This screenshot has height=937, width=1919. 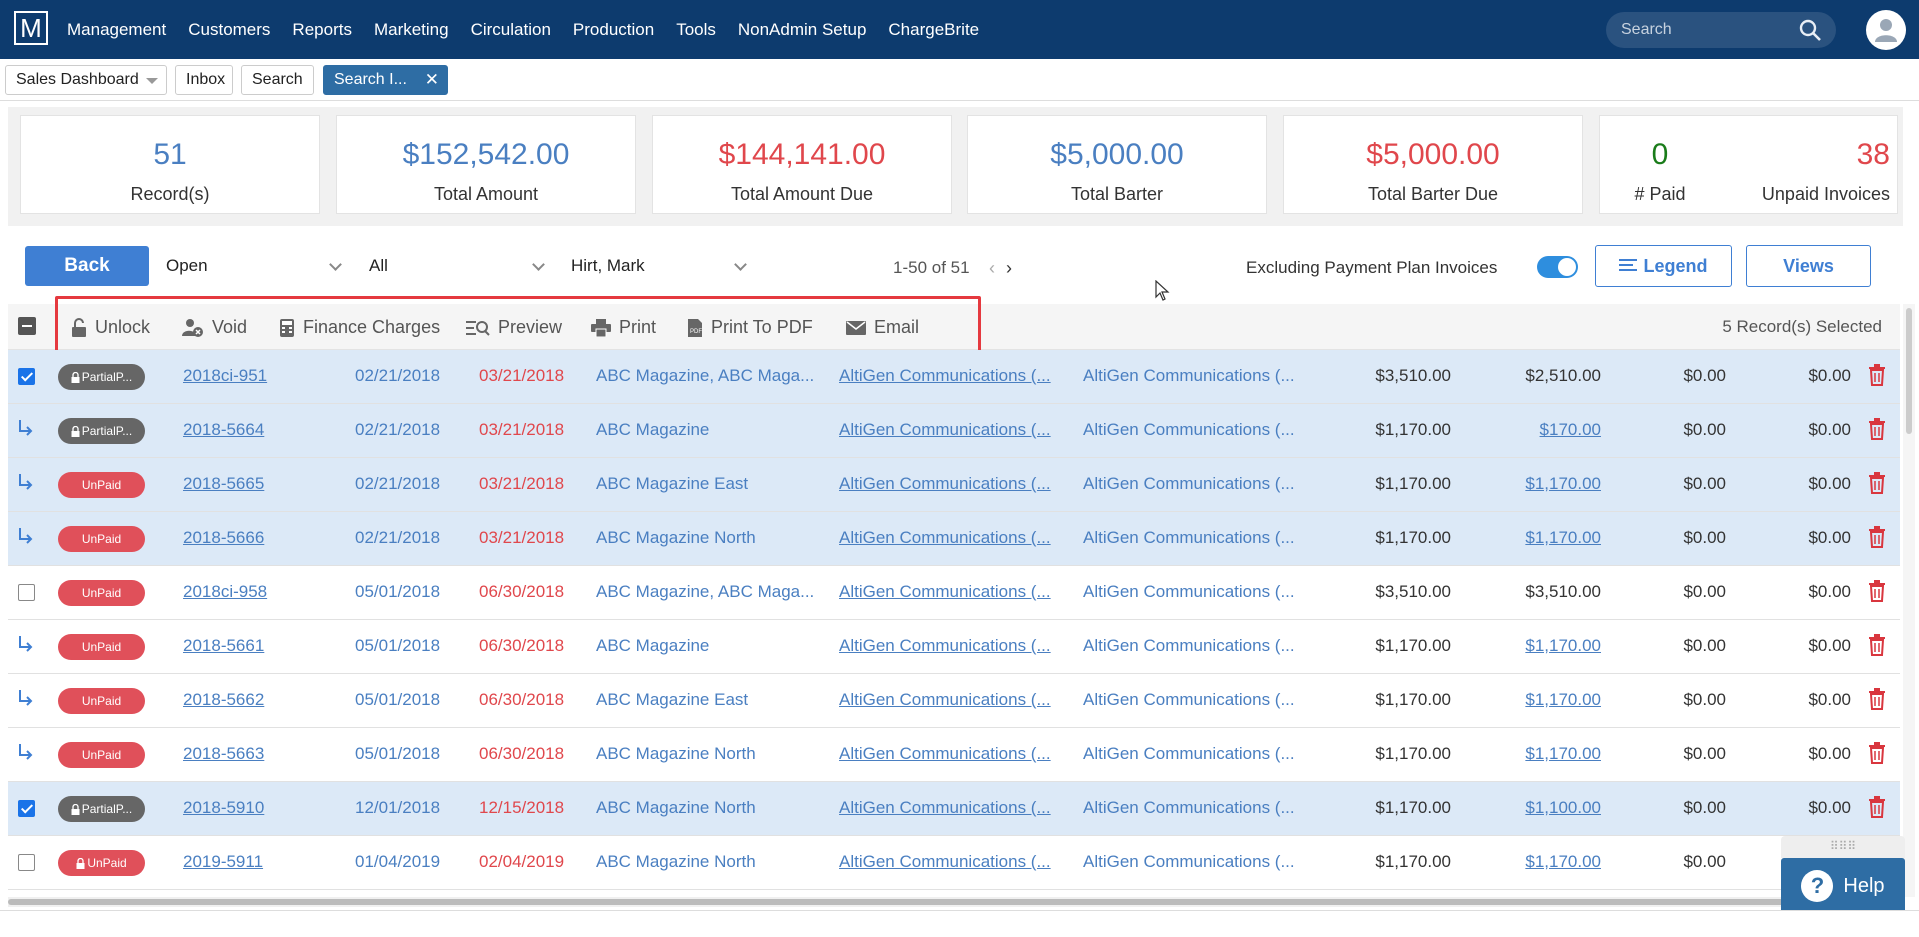 What do you see at coordinates (224, 753) in the screenshot?
I see `invoice-link: 2018-5663` at bounding box center [224, 753].